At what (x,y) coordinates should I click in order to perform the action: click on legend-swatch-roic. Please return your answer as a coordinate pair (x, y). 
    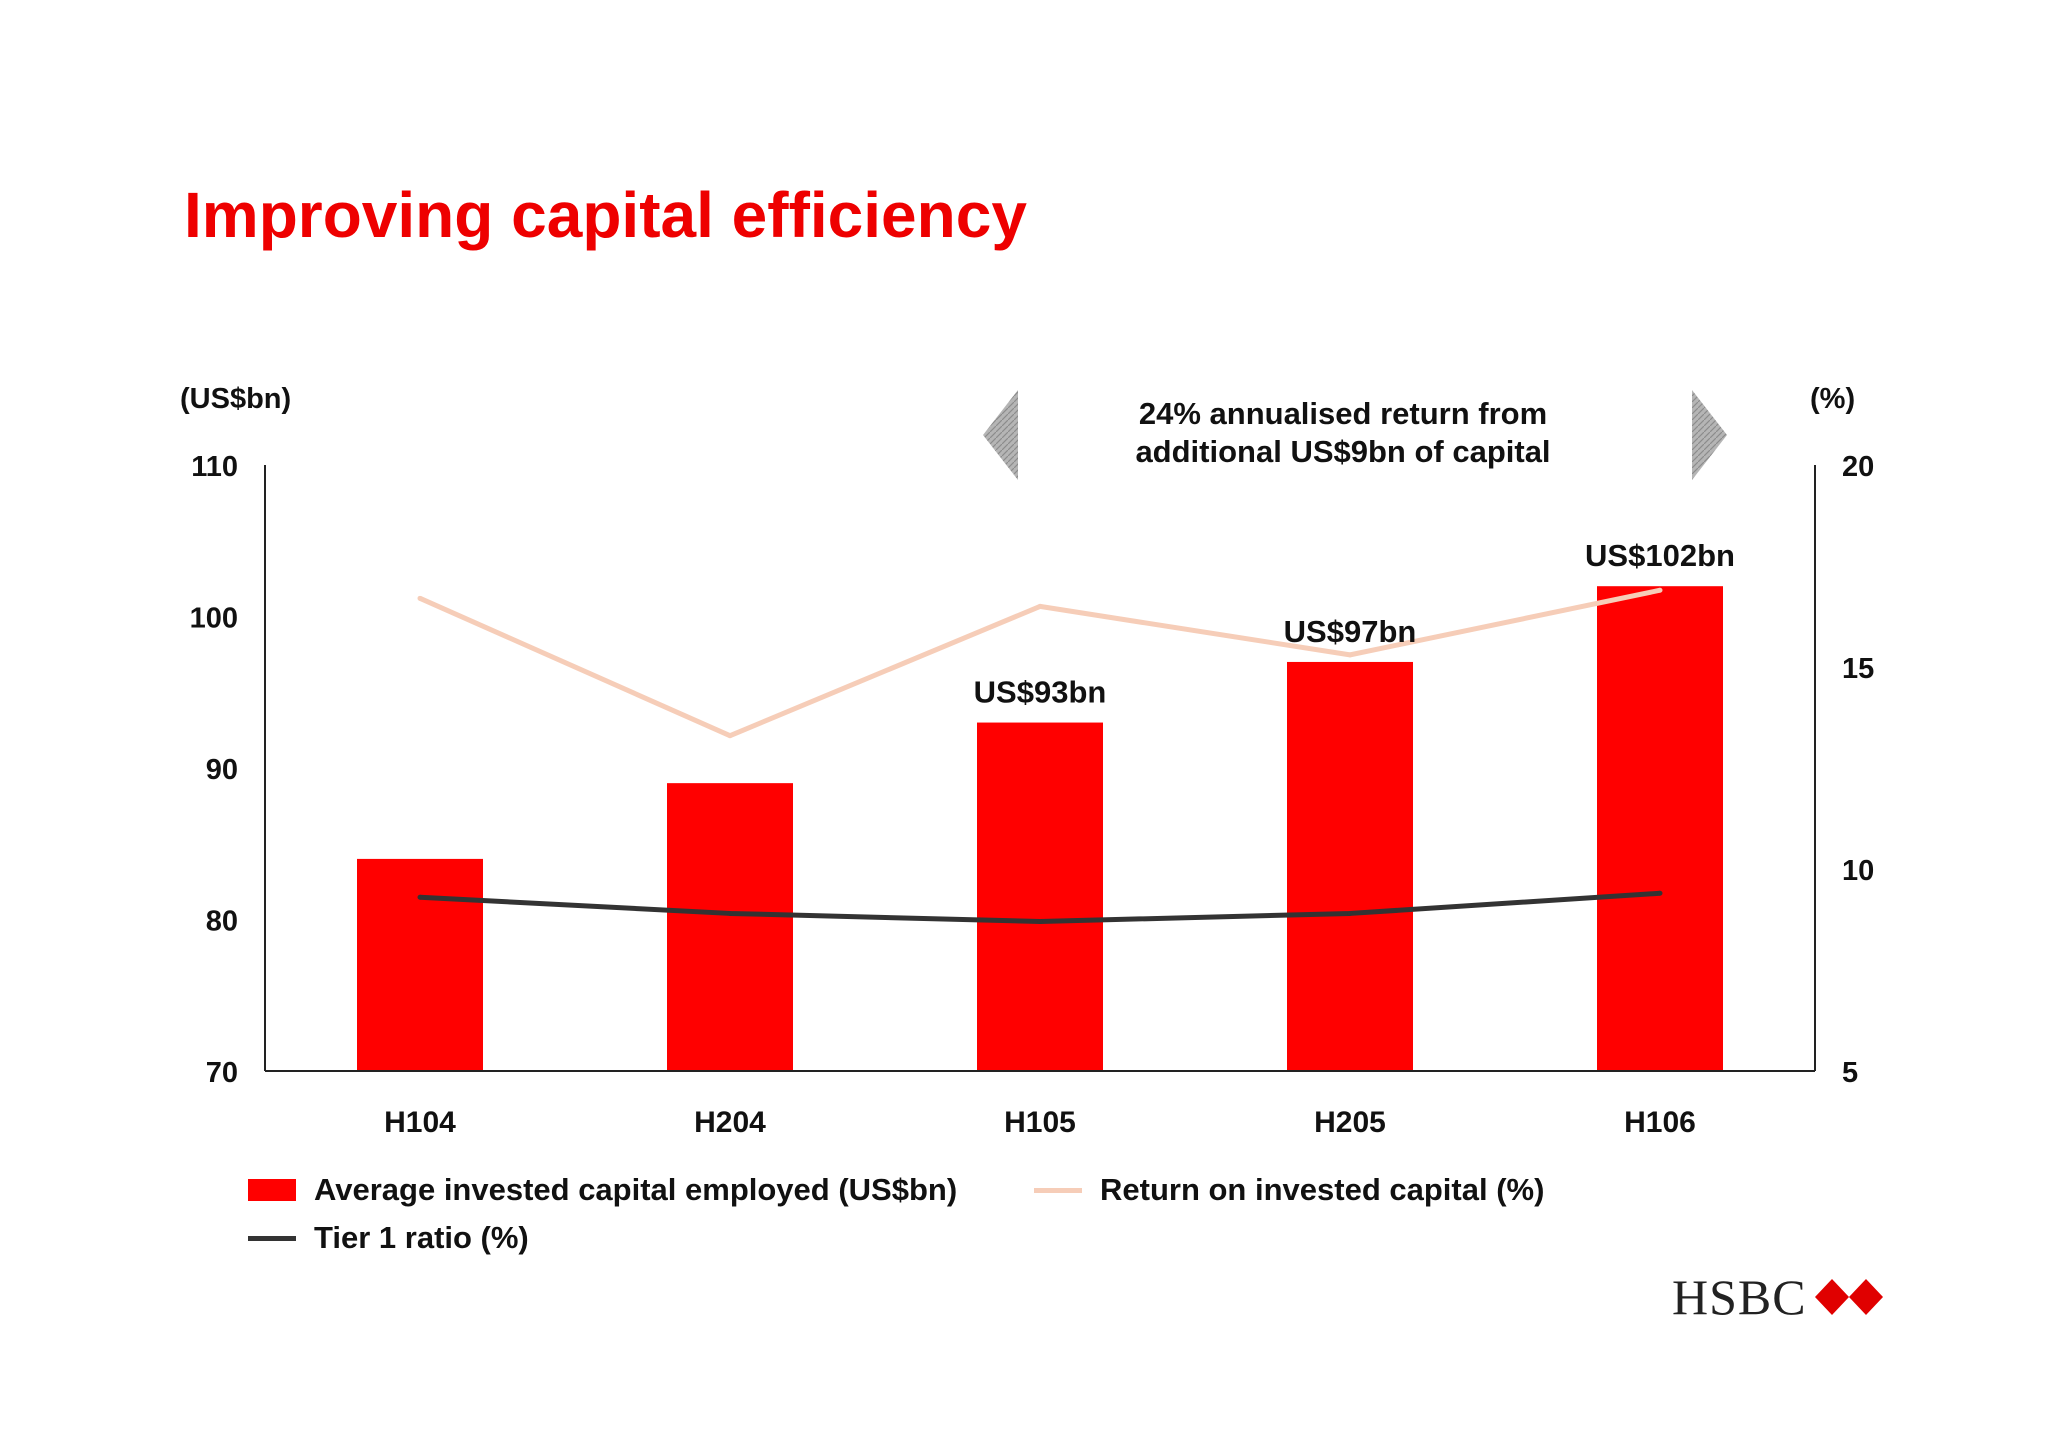
    Looking at the image, I should click on (1058, 1190).